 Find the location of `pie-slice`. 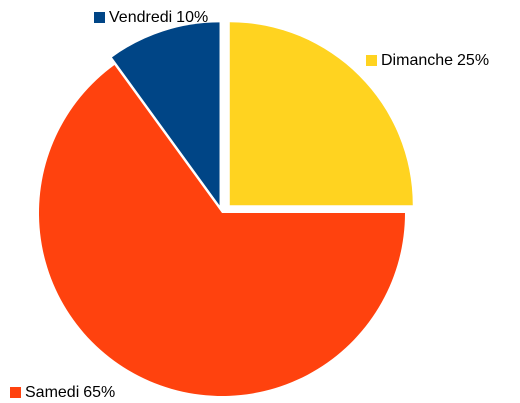

pie-slice is located at coordinates (165, 114).